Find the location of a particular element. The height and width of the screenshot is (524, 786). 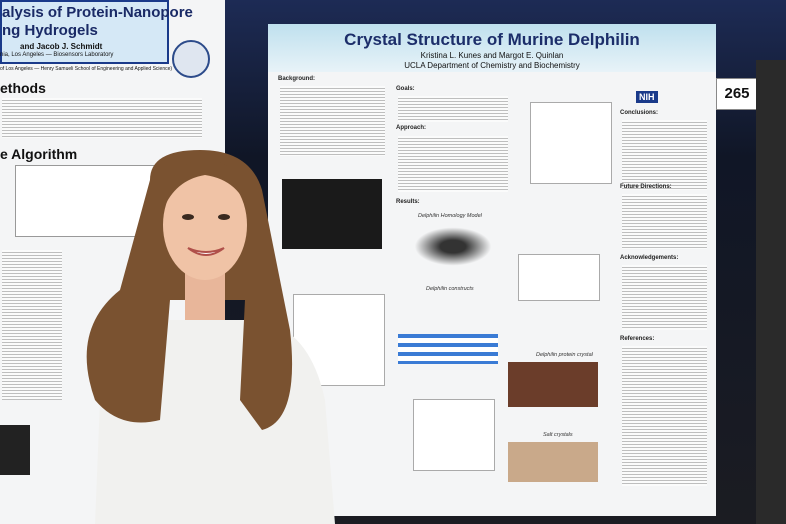

structure-model is located at coordinates (453, 246).